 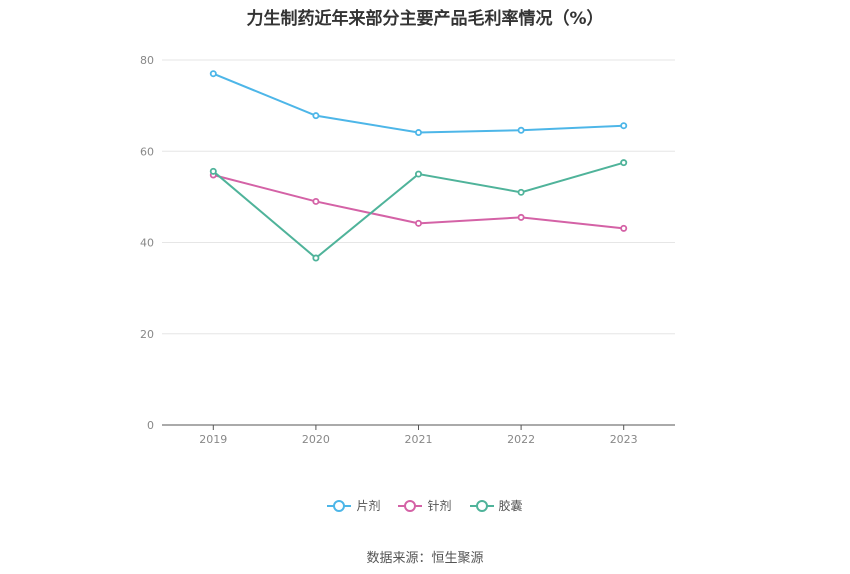 I want to click on legend-label: 针剂, so click(x=439, y=506).